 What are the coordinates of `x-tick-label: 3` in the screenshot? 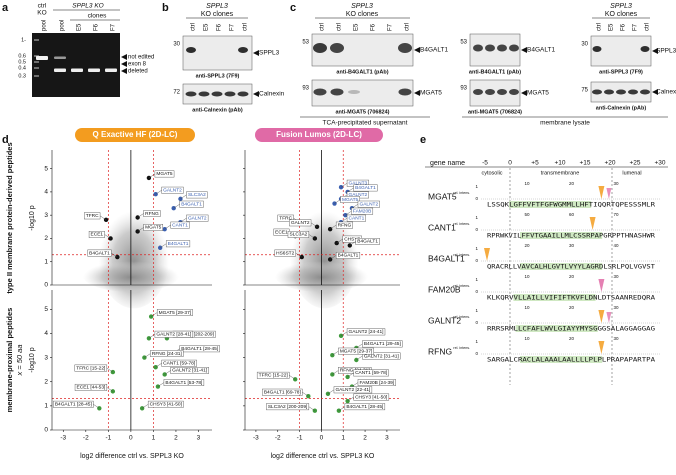 It's located at (199, 438).